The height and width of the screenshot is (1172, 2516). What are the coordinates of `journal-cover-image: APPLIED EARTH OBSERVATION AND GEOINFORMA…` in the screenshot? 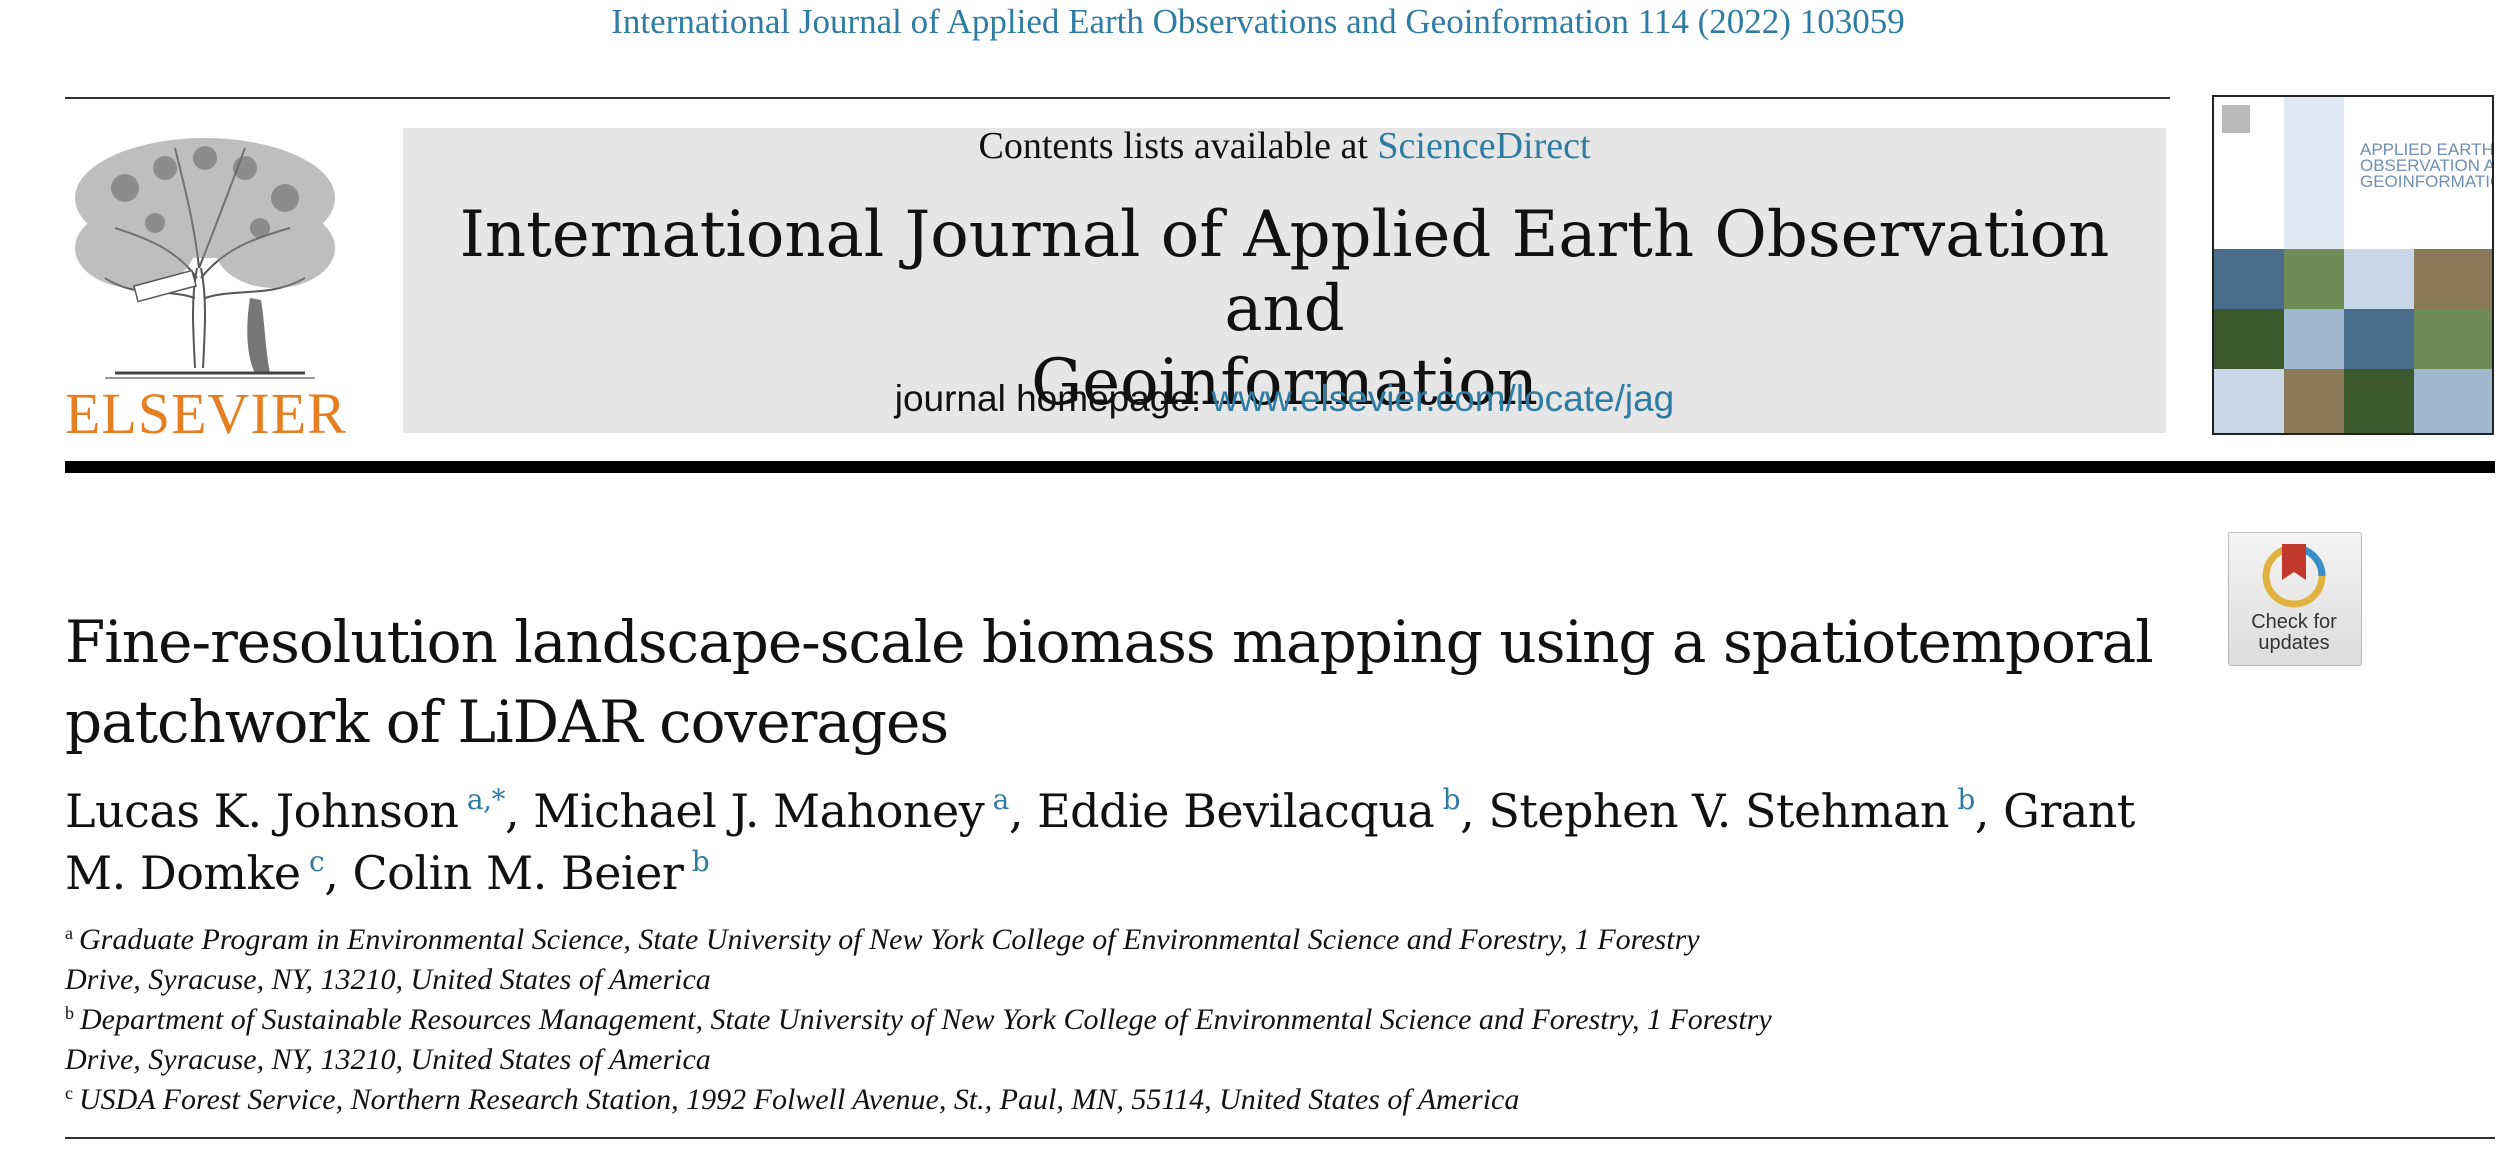 It's located at (2353, 265).